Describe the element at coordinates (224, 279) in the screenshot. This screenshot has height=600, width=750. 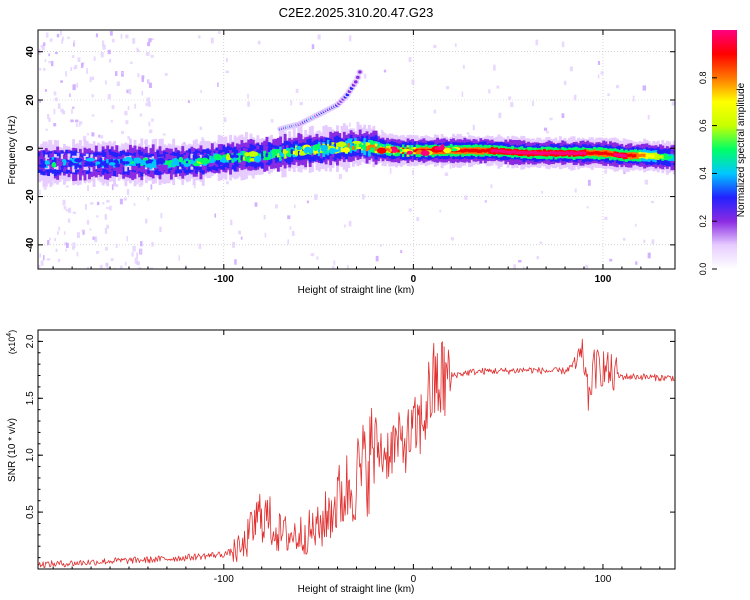
I see `x-tick-label: -100` at that location.